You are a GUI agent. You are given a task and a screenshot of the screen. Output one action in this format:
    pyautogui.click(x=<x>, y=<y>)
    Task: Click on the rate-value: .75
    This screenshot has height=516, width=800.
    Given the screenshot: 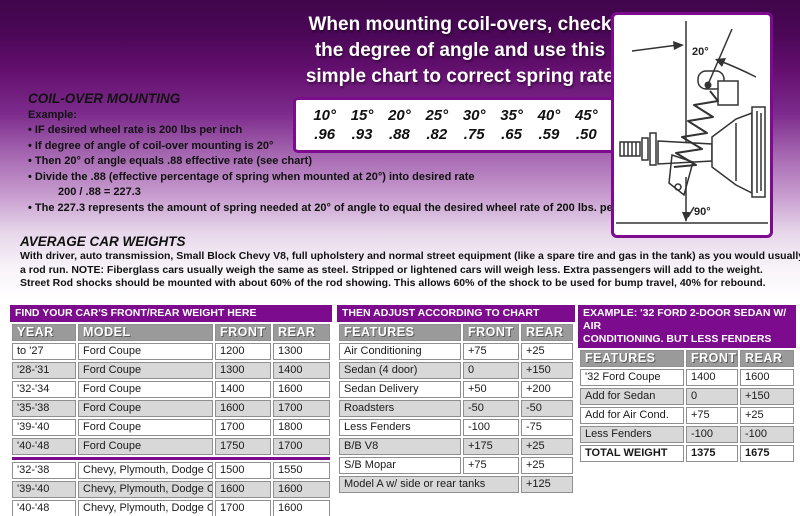 What is the action you would take?
    pyautogui.click(x=474, y=134)
    